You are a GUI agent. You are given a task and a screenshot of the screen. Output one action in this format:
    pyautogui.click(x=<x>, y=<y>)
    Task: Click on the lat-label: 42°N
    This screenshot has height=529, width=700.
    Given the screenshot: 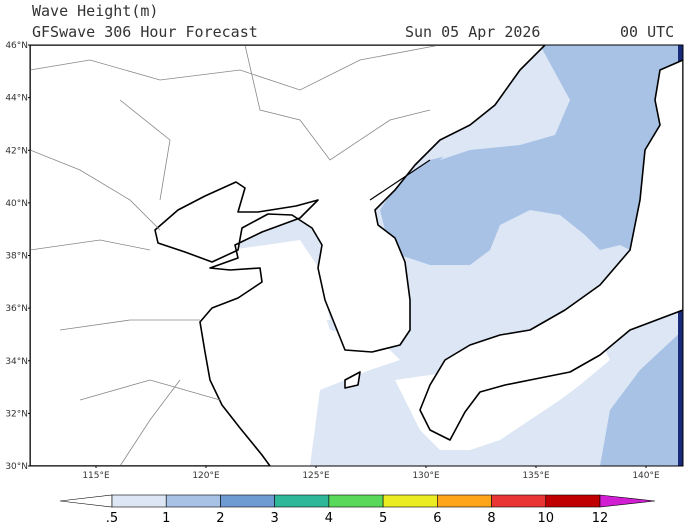 What is the action you would take?
    pyautogui.click(x=16, y=151)
    